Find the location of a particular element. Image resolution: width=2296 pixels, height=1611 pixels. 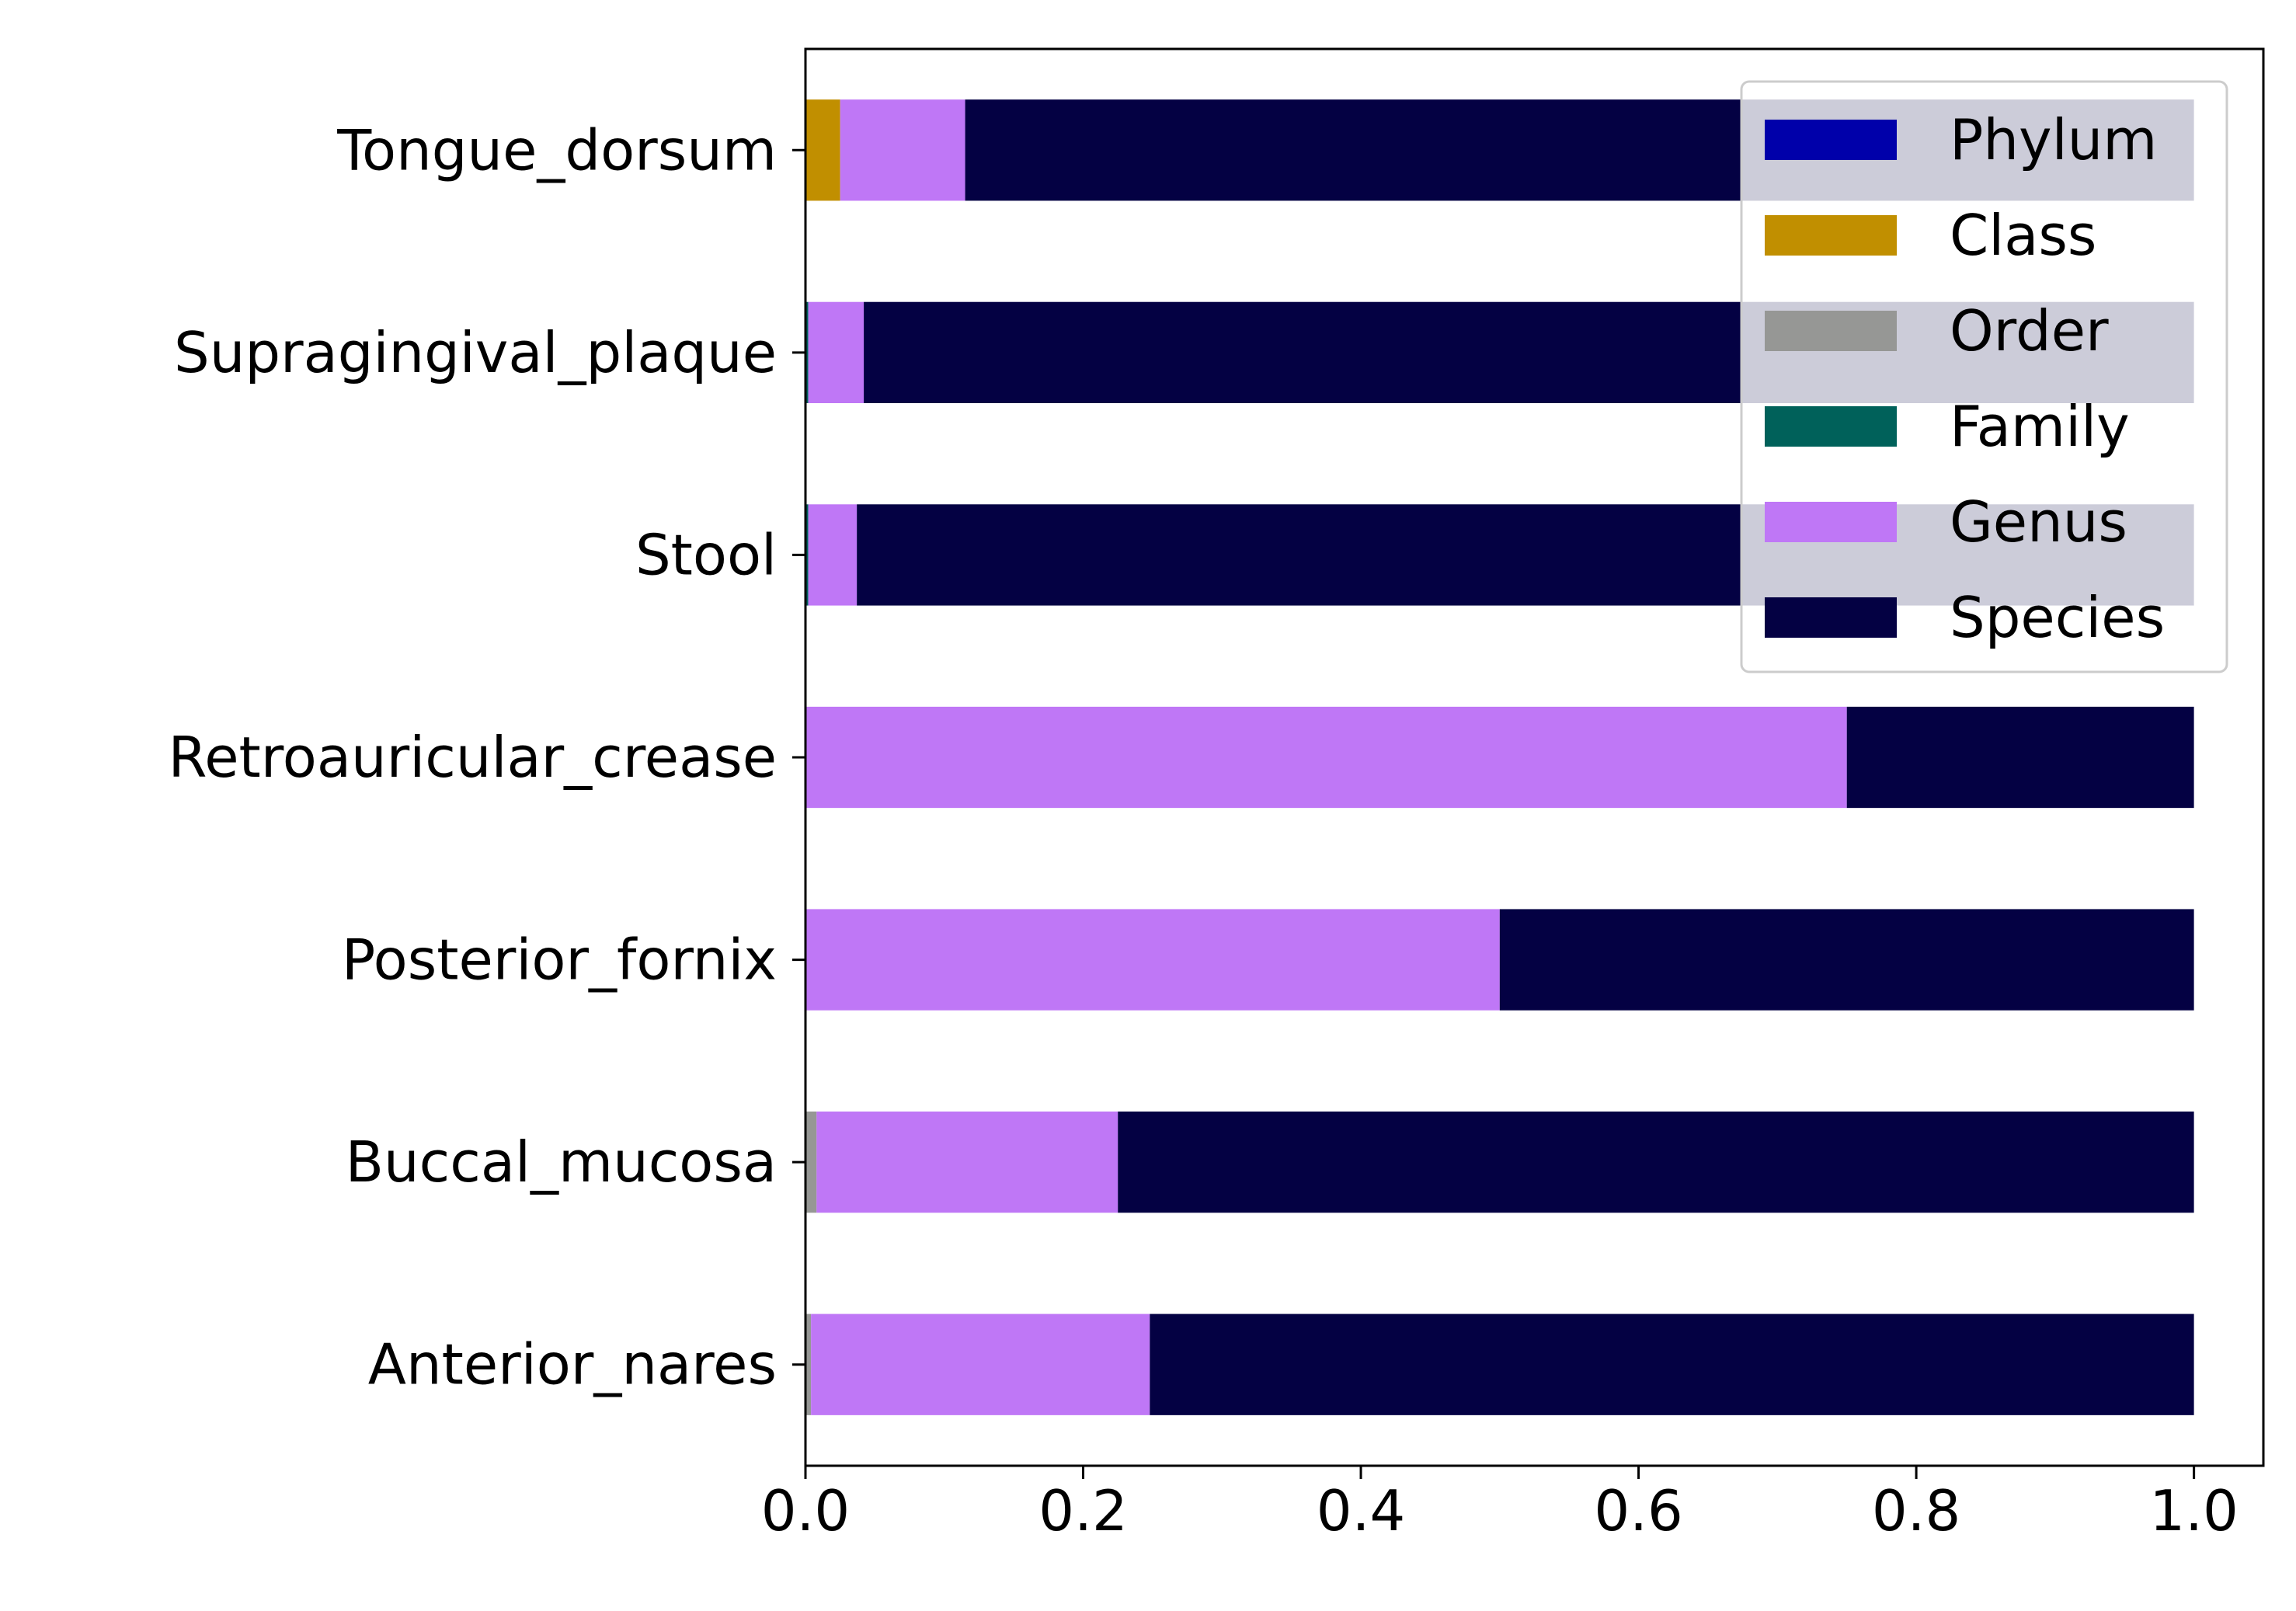

bar-supragingival-plaque-genus is located at coordinates (836, 352).